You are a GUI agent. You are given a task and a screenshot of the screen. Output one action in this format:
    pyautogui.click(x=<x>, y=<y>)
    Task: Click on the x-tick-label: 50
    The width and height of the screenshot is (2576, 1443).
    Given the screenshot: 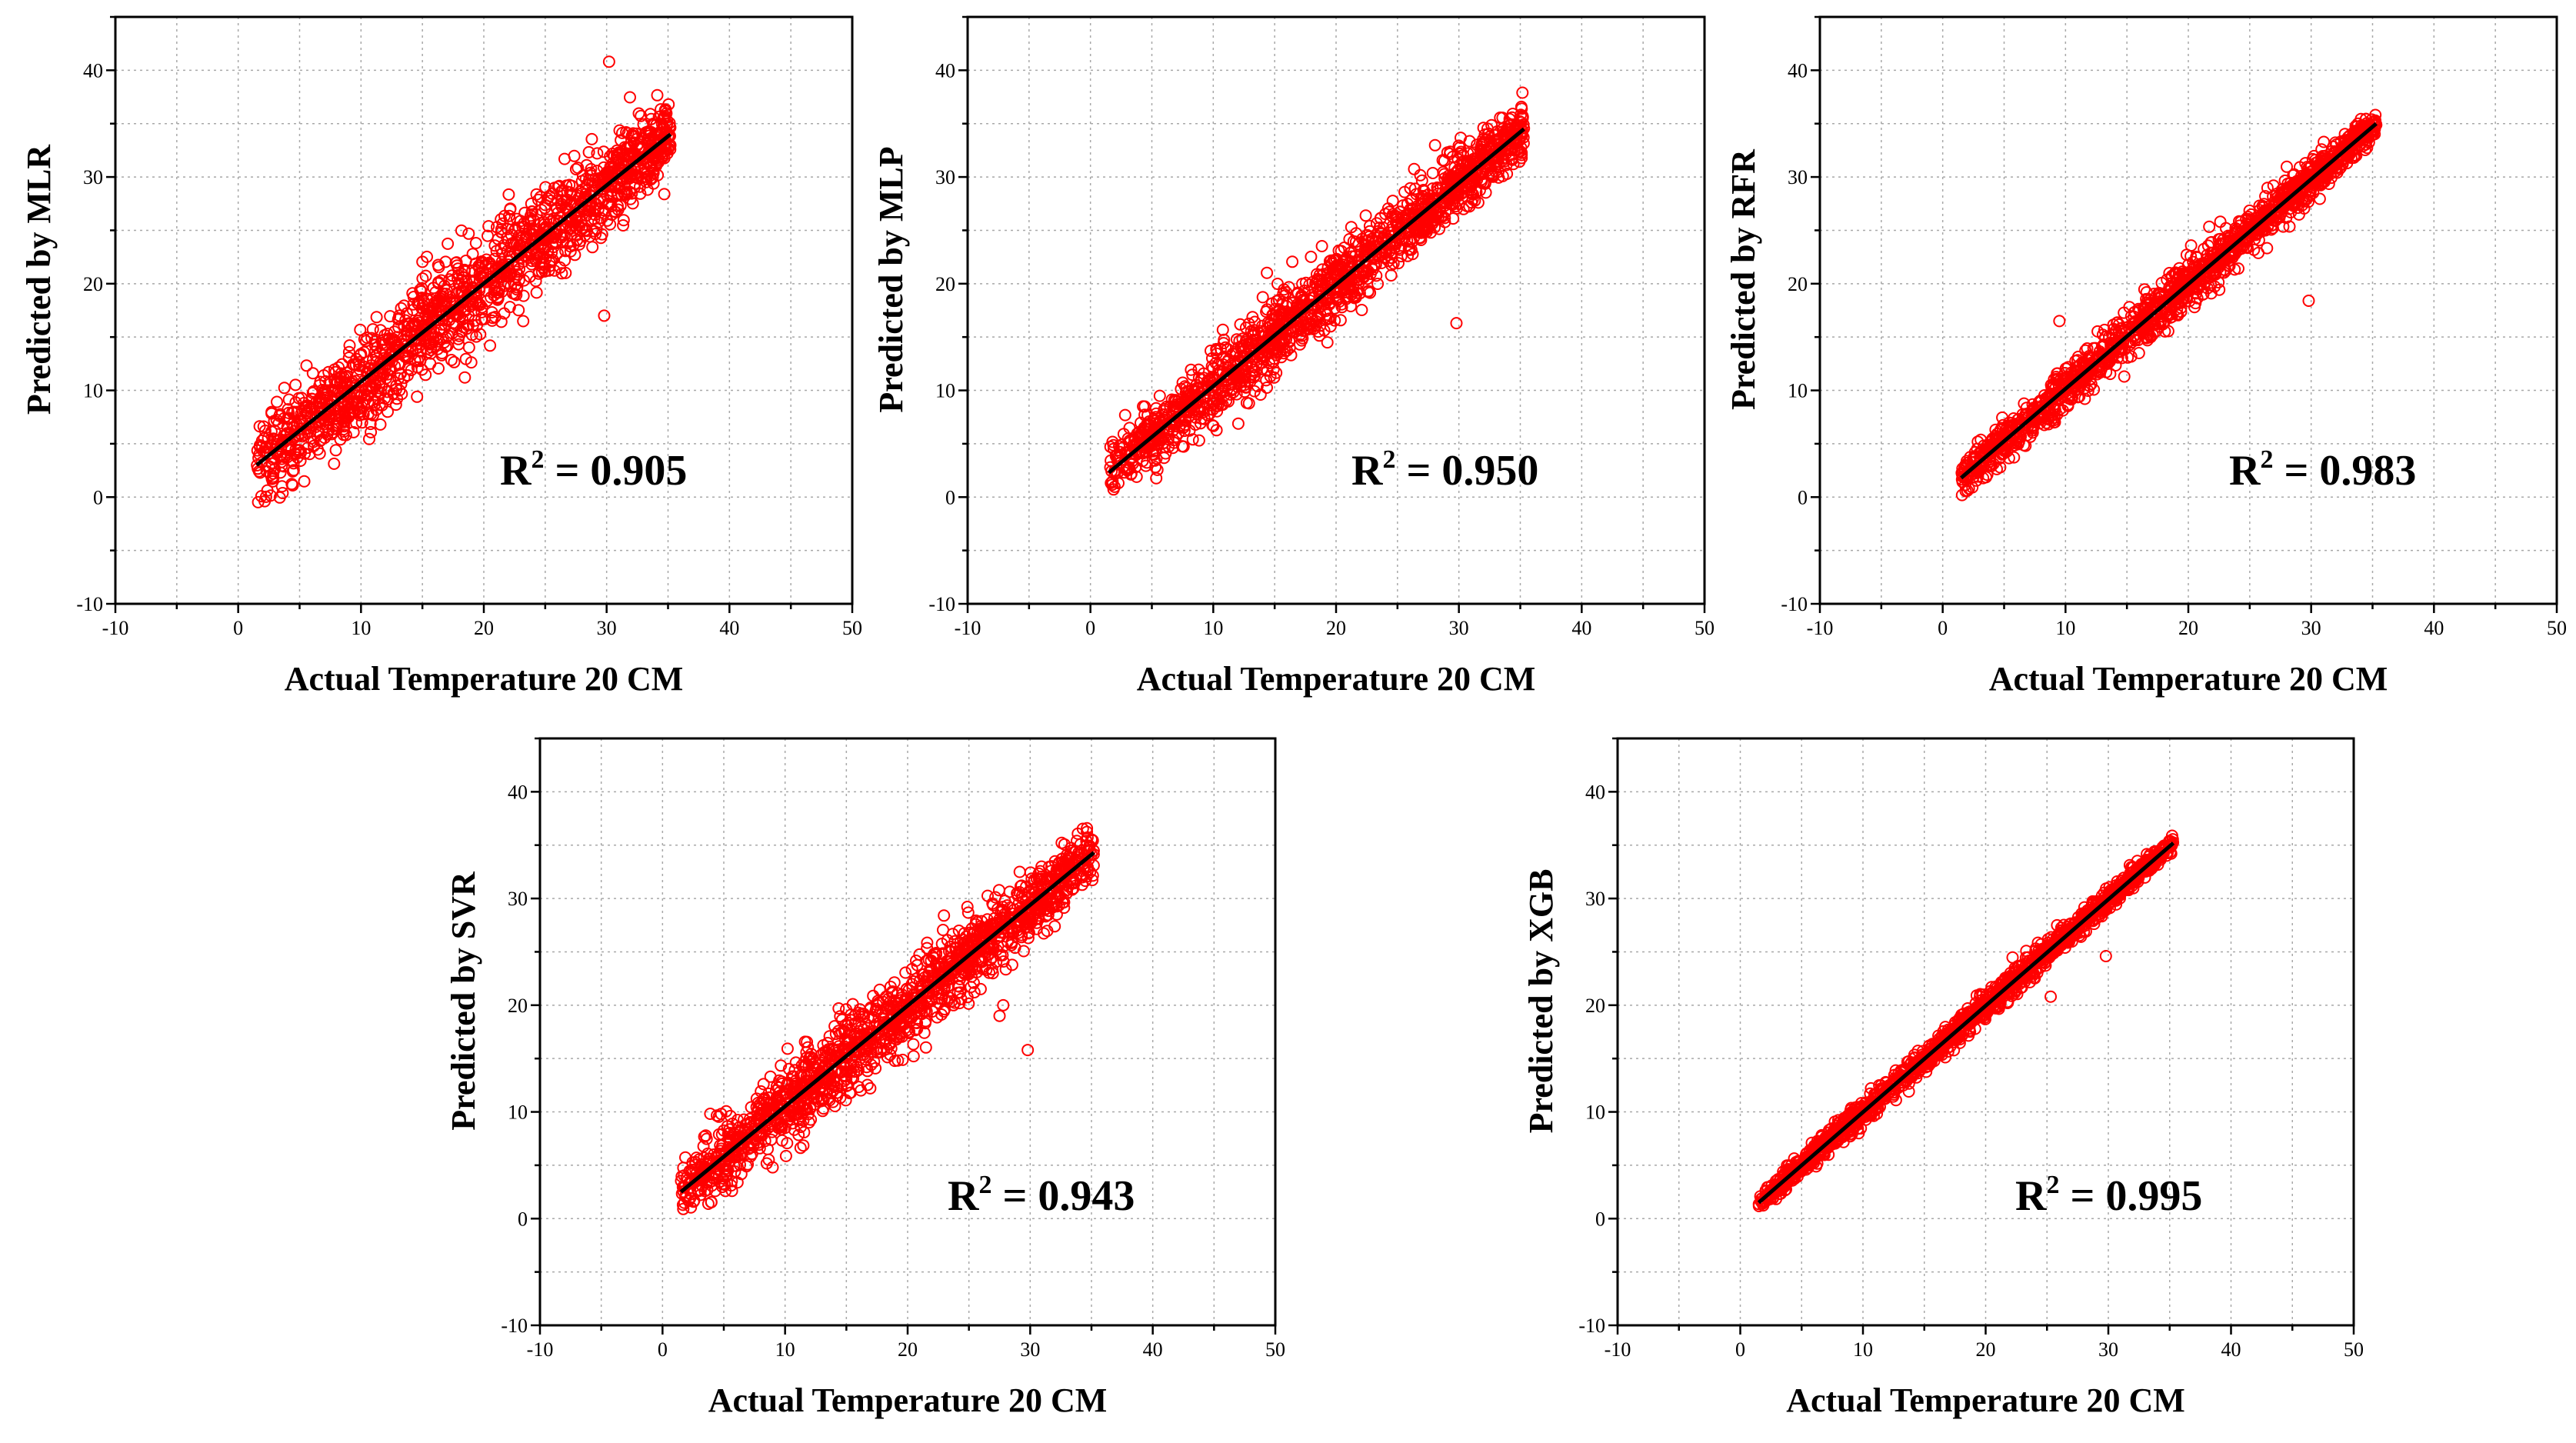 What is the action you would take?
    pyautogui.click(x=2557, y=628)
    